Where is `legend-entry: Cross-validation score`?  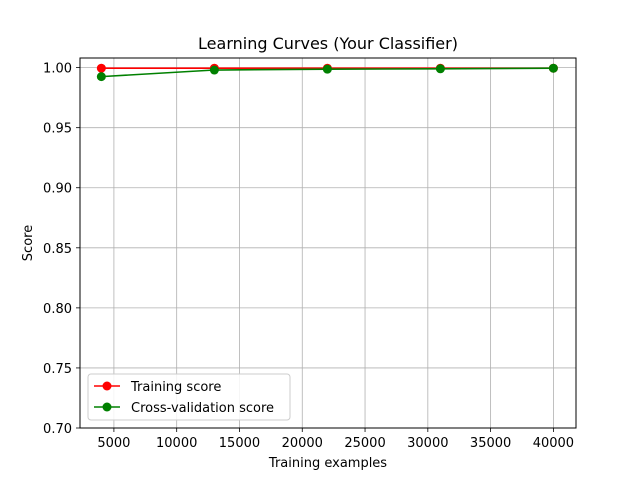
legend-entry: Cross-validation score is located at coordinates (184, 408).